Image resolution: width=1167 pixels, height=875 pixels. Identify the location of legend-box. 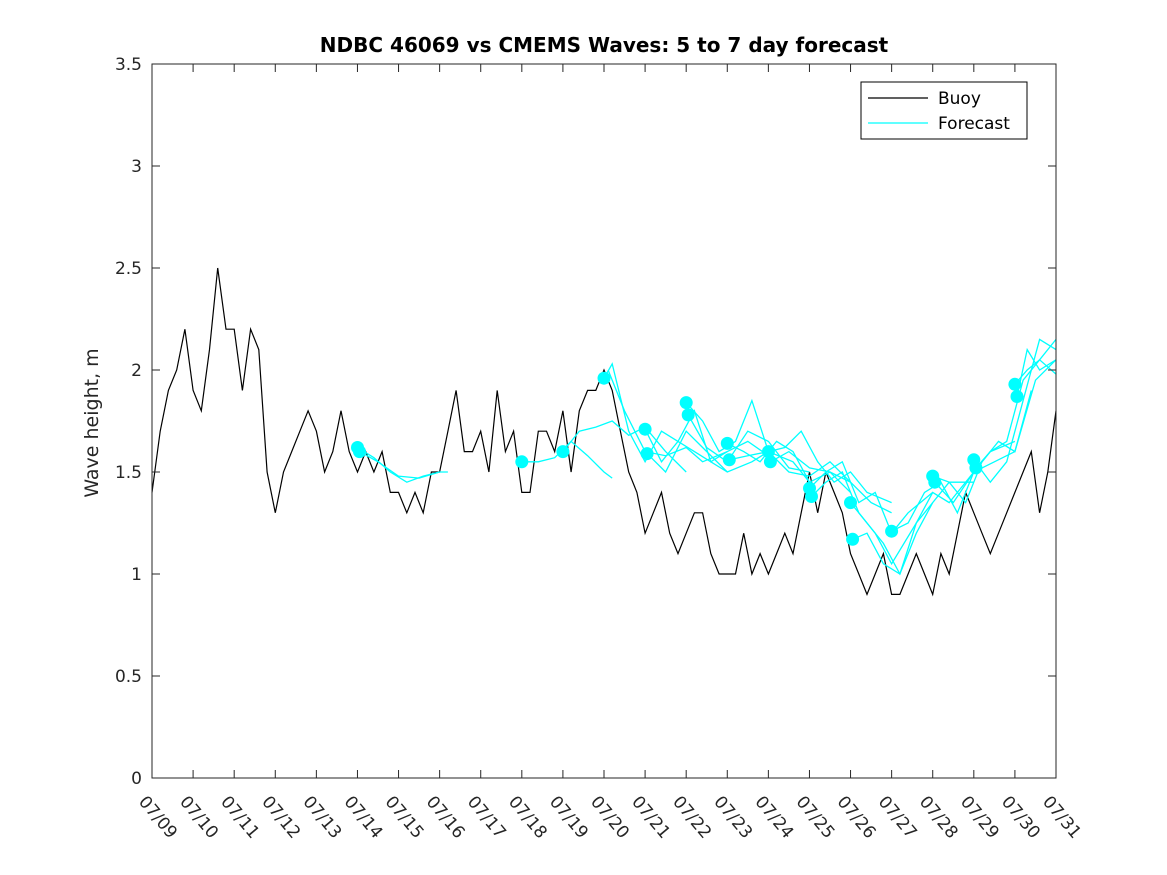
(944, 110).